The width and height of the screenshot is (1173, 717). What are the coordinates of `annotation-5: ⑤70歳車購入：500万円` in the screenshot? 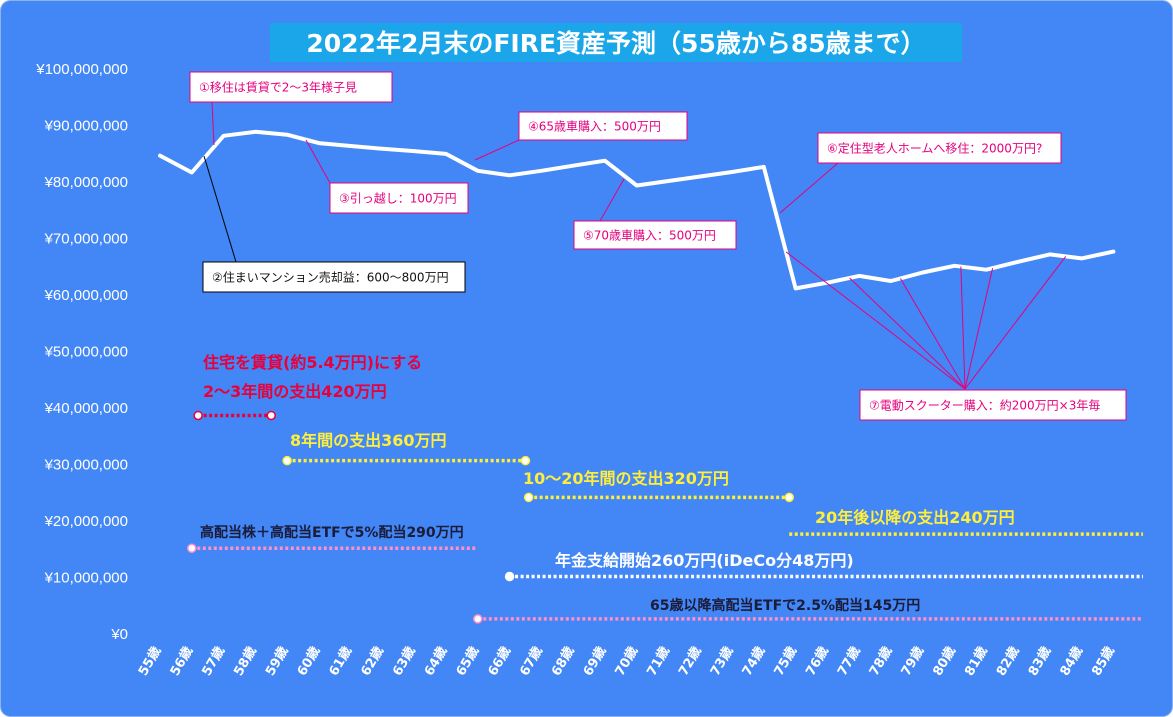 It's located at (655, 214).